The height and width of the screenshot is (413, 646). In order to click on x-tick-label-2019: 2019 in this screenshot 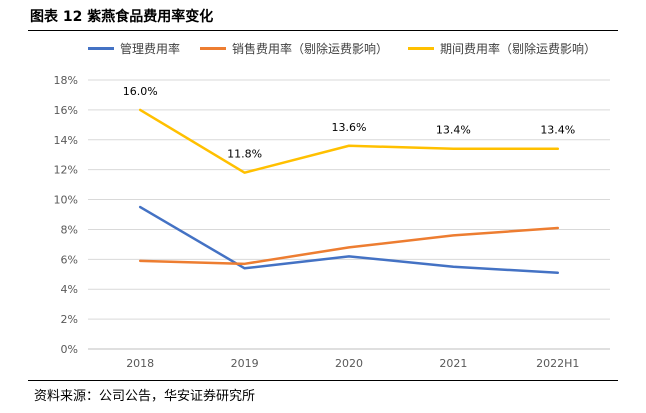, I will do `click(245, 363)`.